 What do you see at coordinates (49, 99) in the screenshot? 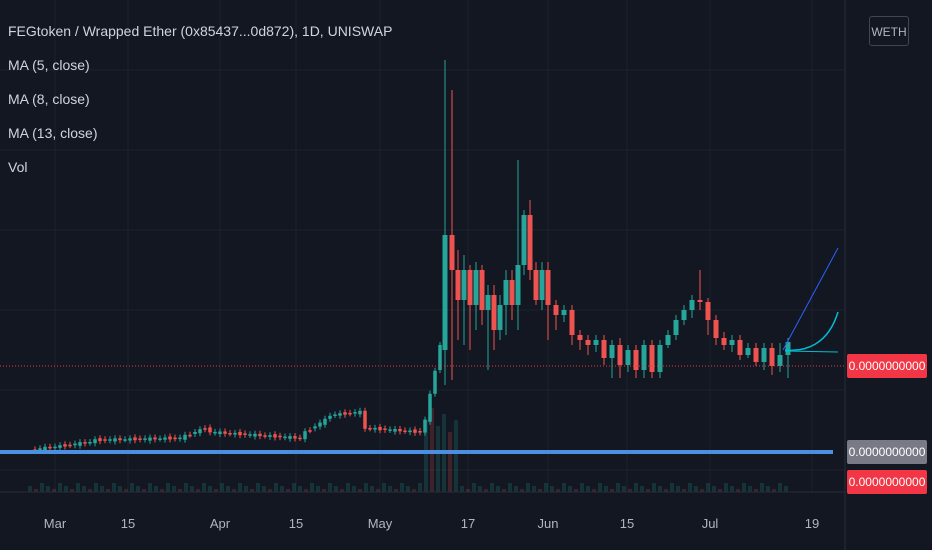
I see `legend-ma8: MA (8, close)` at bounding box center [49, 99].